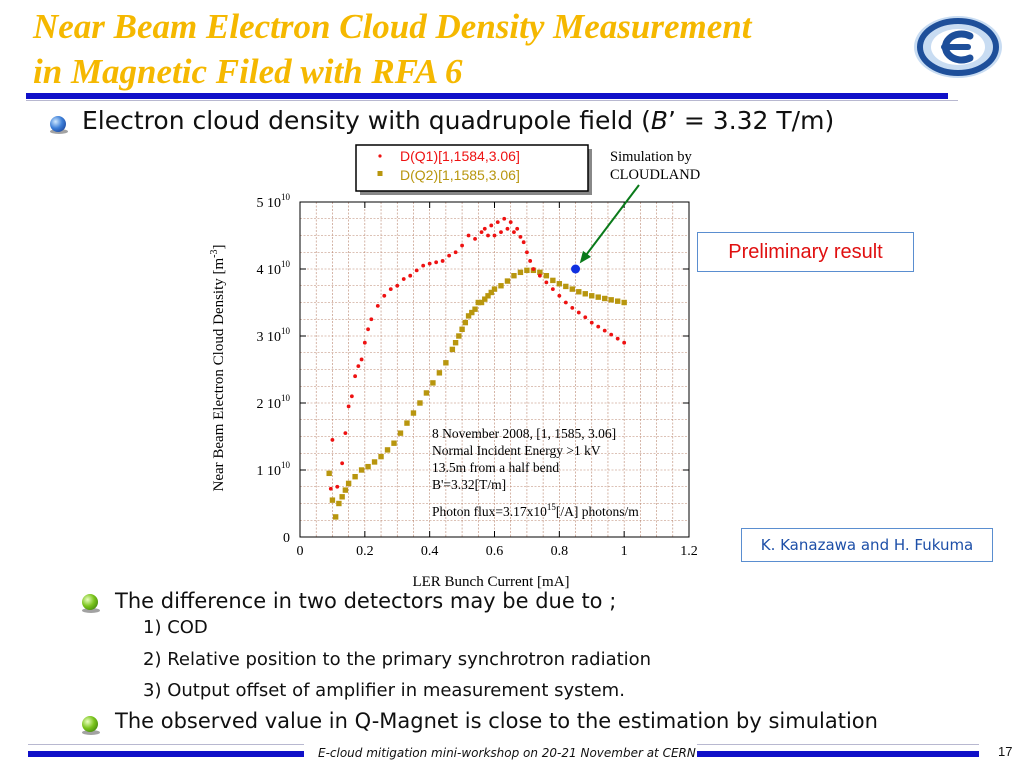 The image size is (1024, 768). I want to click on simulation-label-1: Simulation by, so click(651, 157).